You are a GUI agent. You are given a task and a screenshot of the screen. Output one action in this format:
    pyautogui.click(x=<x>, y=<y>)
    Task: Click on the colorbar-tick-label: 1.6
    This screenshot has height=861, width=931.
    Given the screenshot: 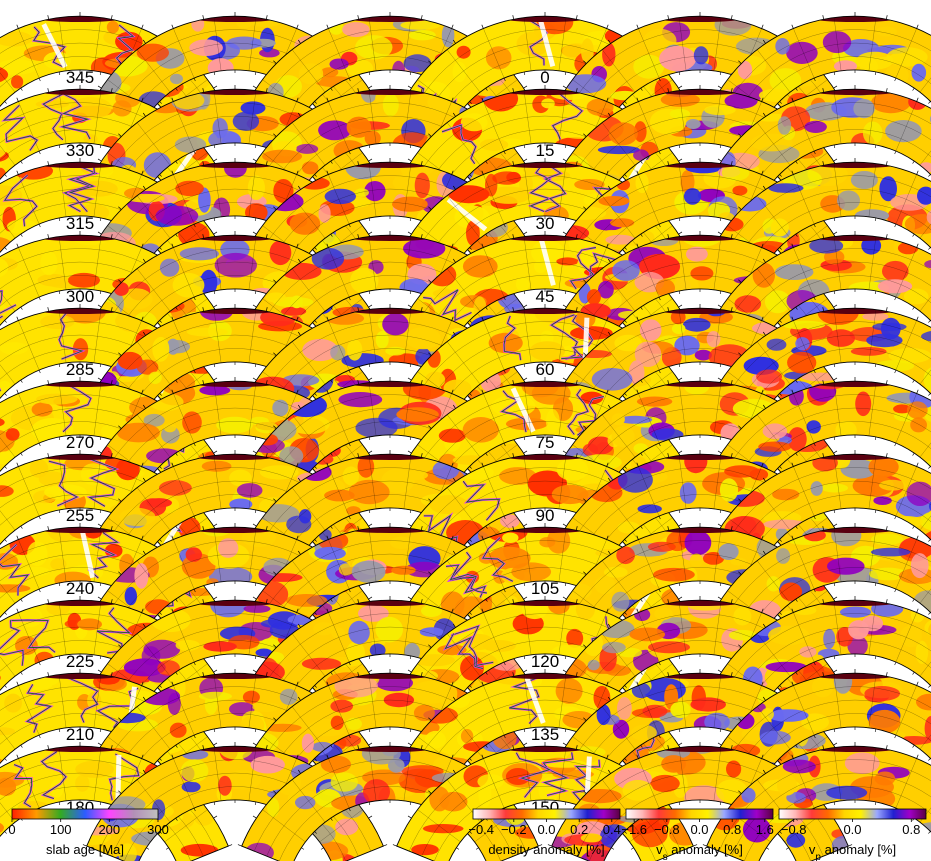 What is the action you would take?
    pyautogui.click(x=765, y=829)
    